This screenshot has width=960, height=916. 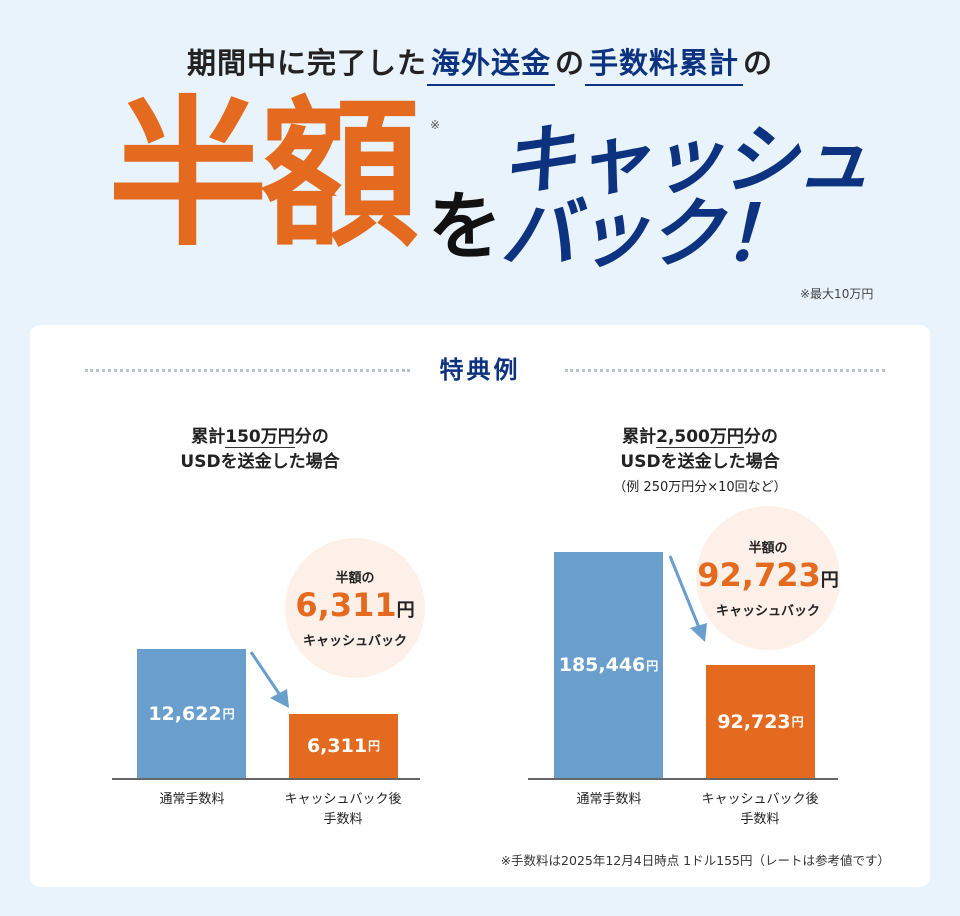 I want to click on callout-value: 92,723, so click(x=759, y=575).